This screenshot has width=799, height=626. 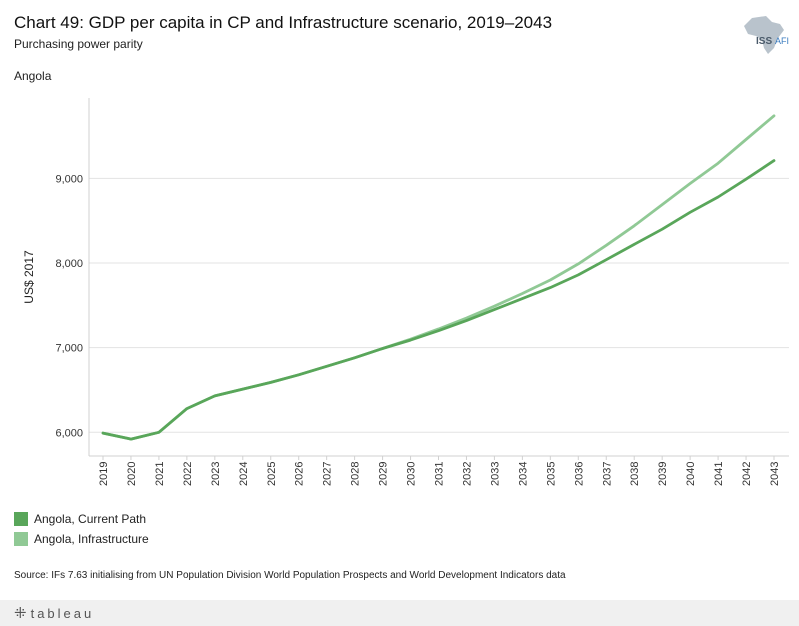 I want to click on y-tick-label: 7,000, so click(x=69, y=349).